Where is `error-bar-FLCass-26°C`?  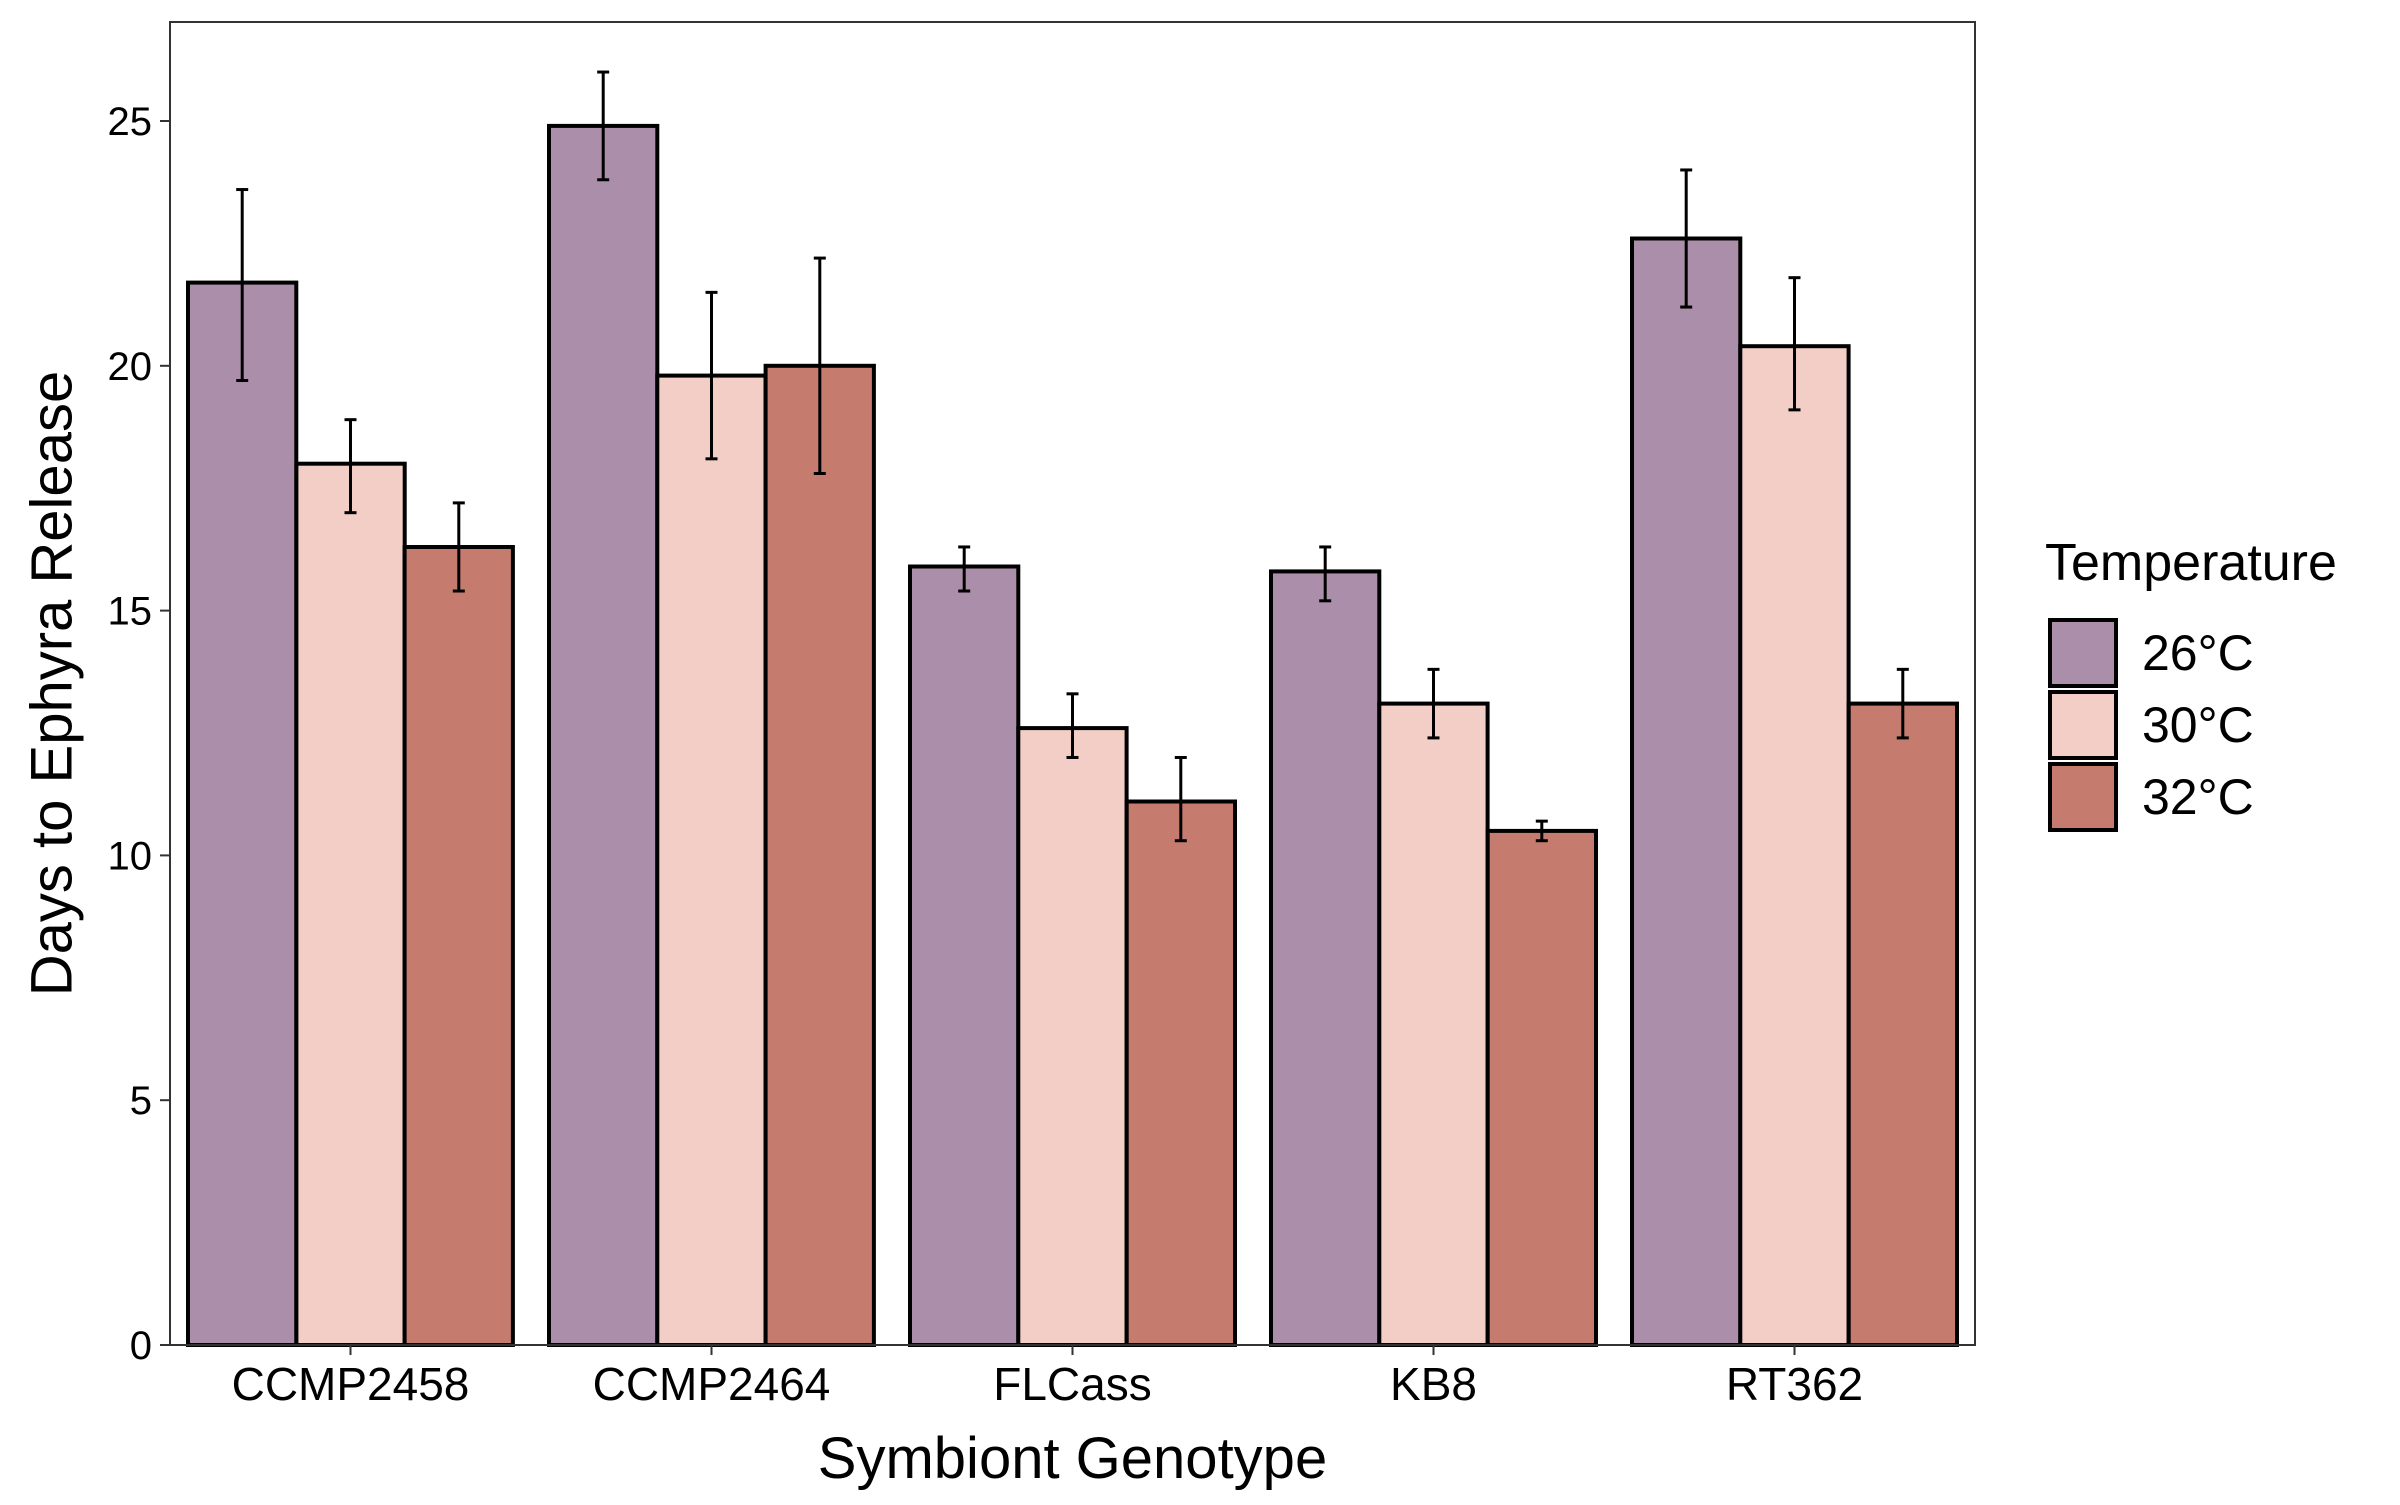
error-bar-FLCass-26°C is located at coordinates (964, 569).